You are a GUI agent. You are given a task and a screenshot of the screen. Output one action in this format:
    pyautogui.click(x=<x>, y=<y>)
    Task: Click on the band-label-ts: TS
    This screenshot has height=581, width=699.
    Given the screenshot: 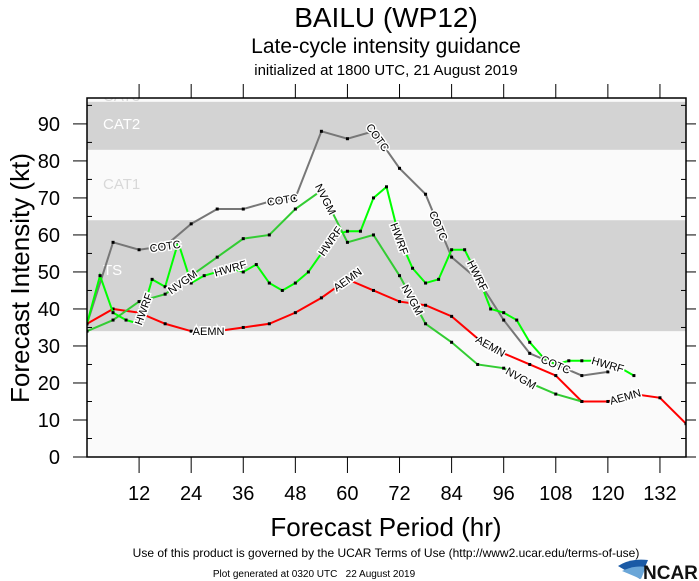 What is the action you would take?
    pyautogui.click(x=112, y=270)
    